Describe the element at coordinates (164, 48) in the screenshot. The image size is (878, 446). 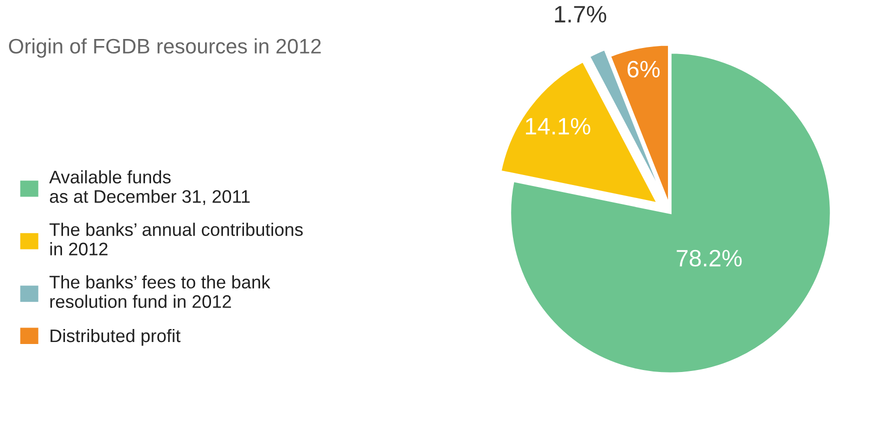
I see `text: Origin of FGDB resources in 2012` at that location.